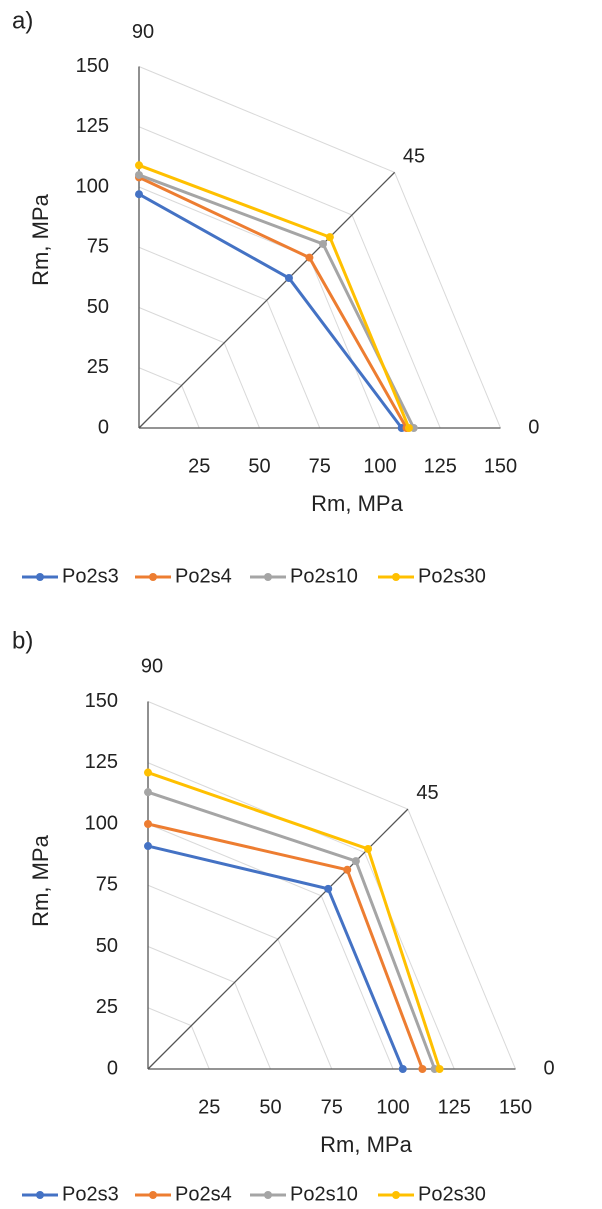 This screenshot has width=602, height=1209. What do you see at coordinates (22, 640) in the screenshot?
I see `panel-label: b)` at bounding box center [22, 640].